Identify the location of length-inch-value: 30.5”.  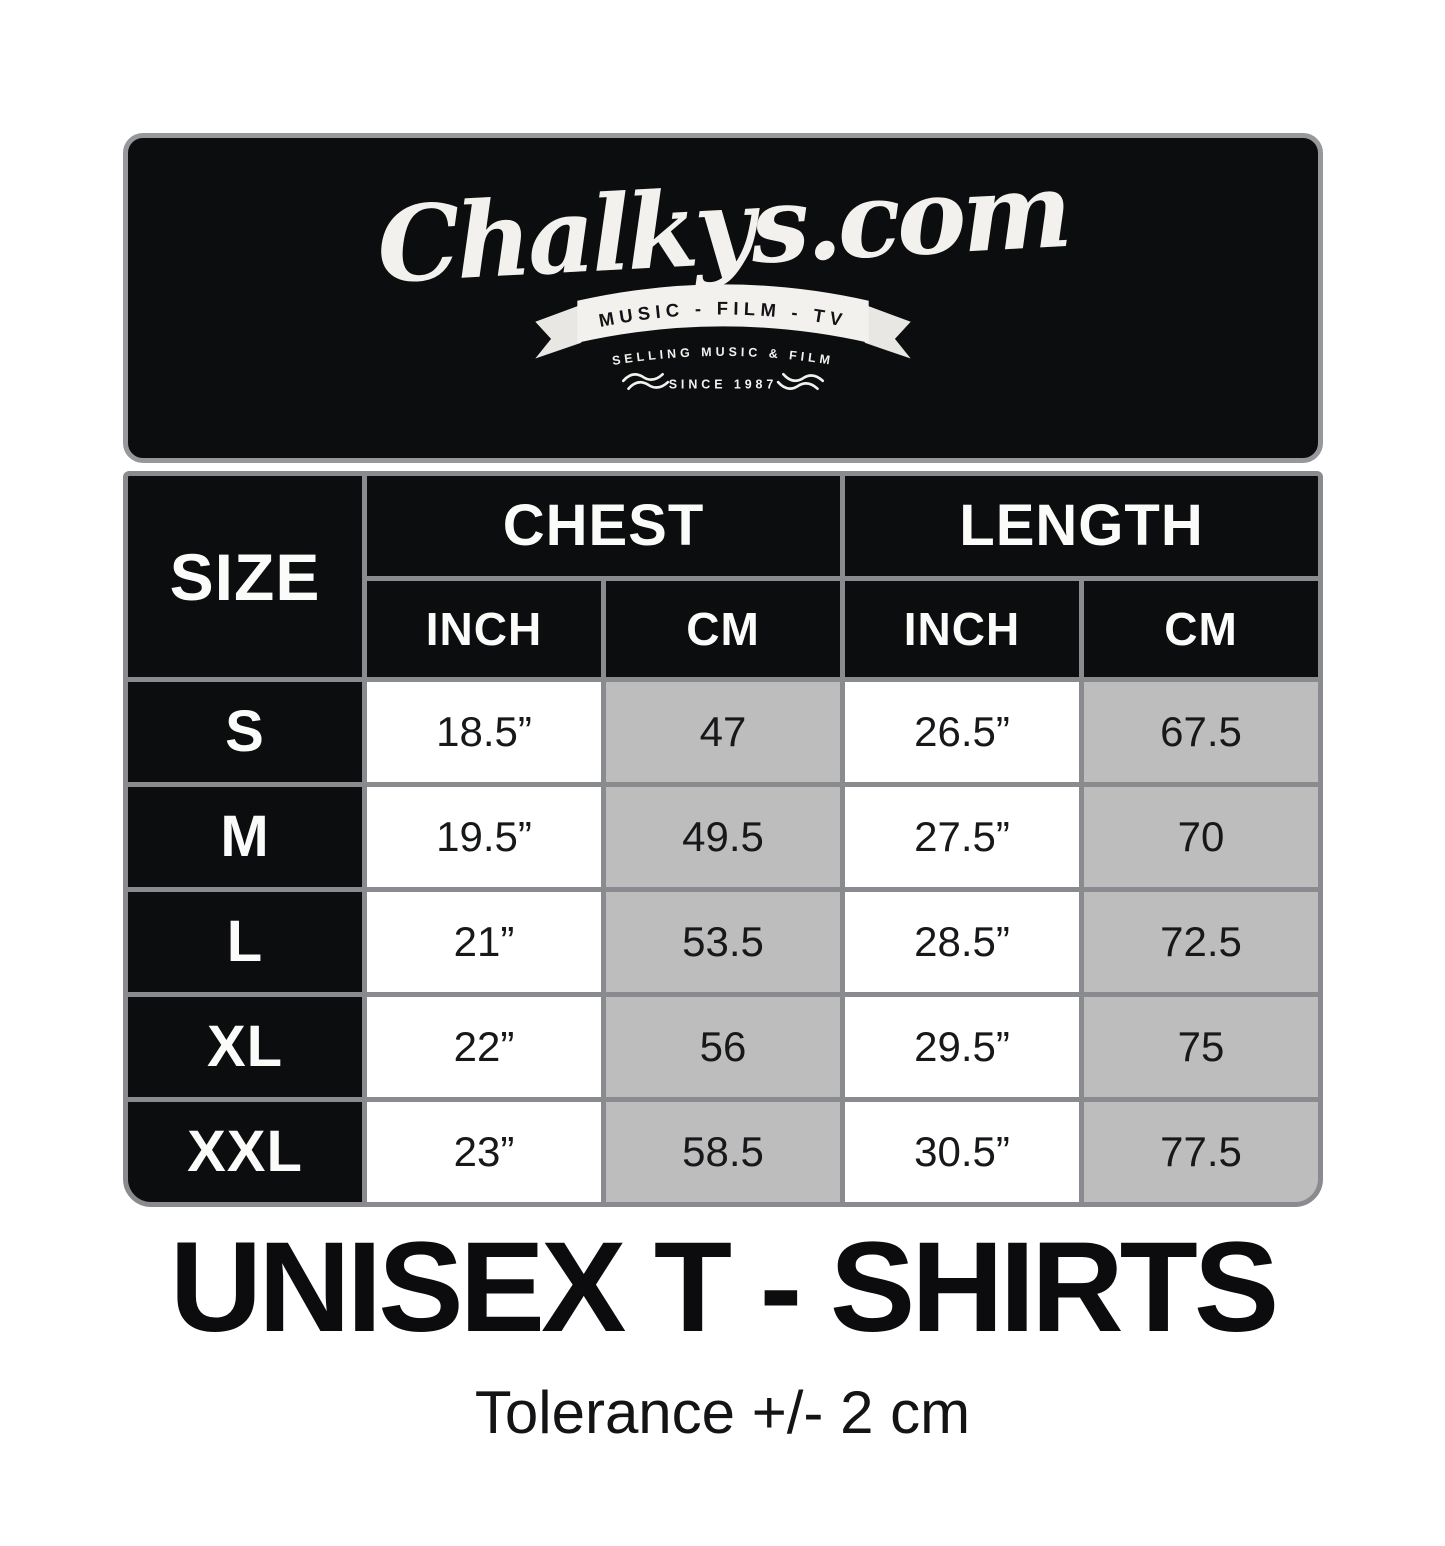
(962, 1152).